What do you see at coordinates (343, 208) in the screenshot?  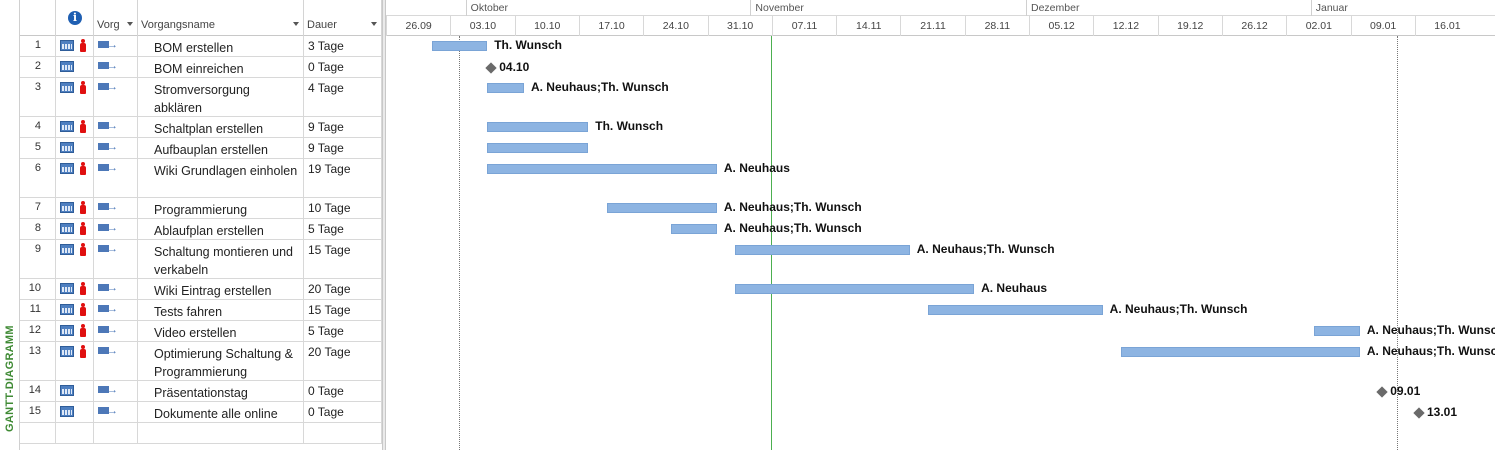 I see `row-duration: 10 Tage` at bounding box center [343, 208].